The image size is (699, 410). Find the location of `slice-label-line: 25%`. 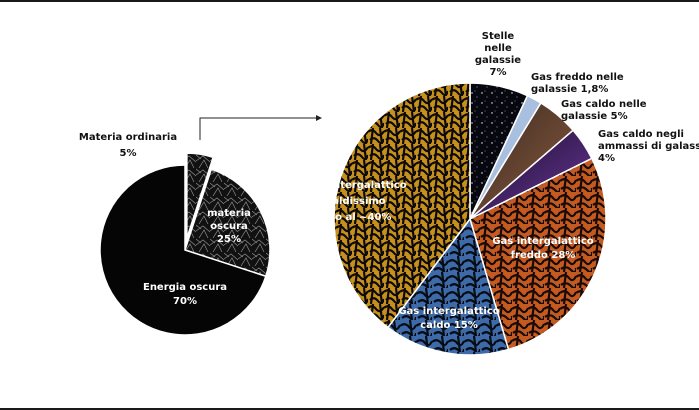

slice-label-line: 25% is located at coordinates (229, 239).